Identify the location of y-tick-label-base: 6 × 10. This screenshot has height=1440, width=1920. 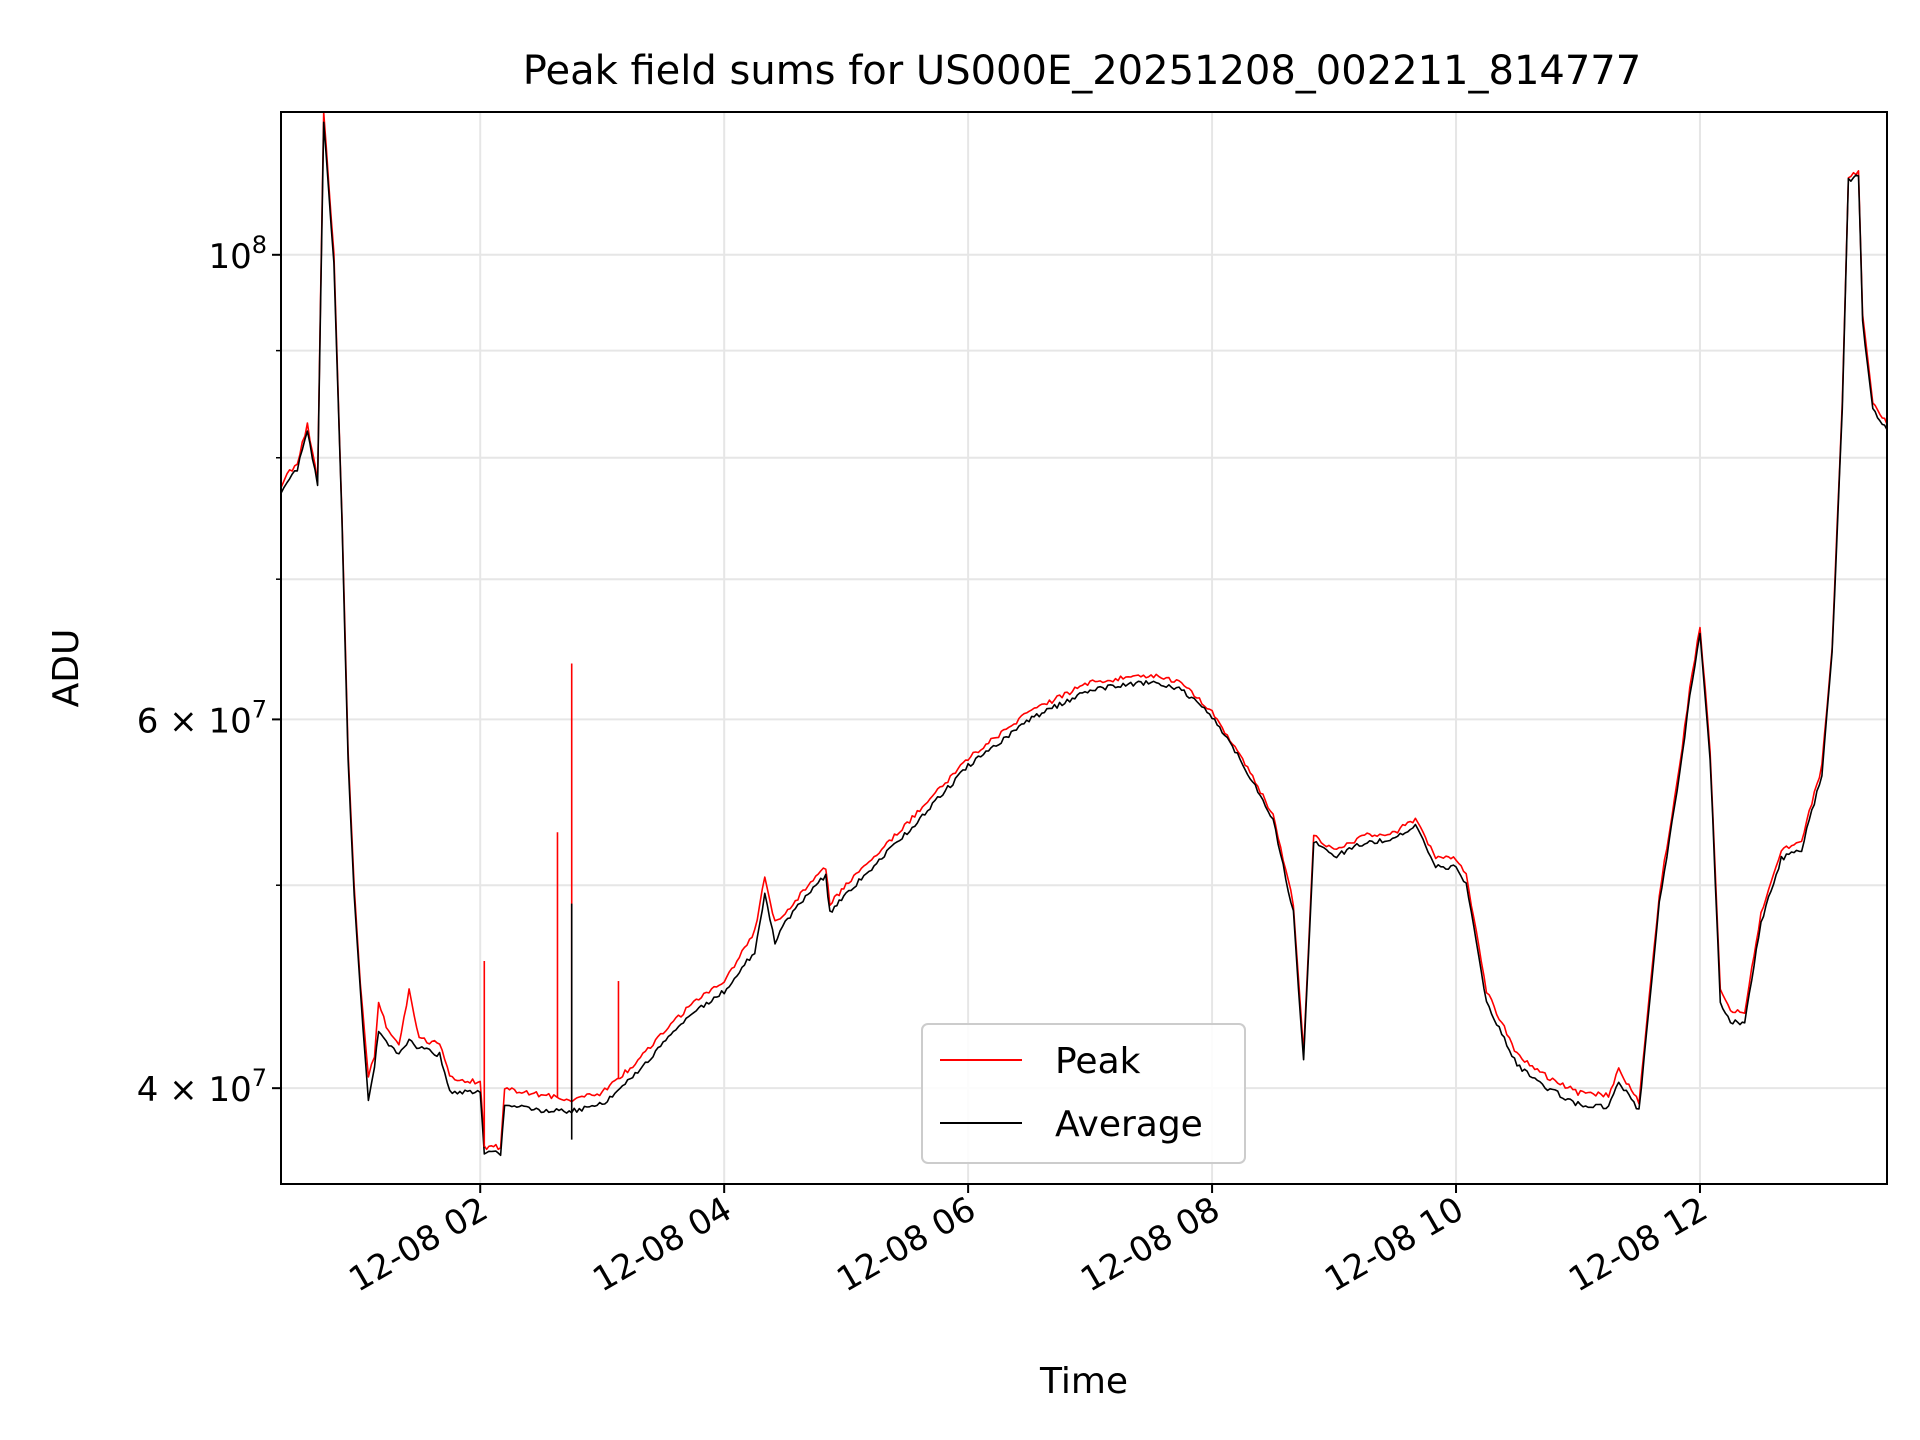
(194, 721).